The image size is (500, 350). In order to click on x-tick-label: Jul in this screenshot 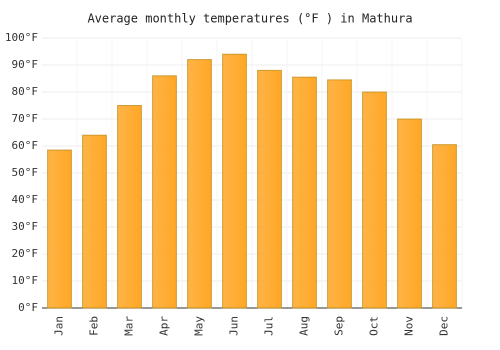, I will do `click(269, 326)`.